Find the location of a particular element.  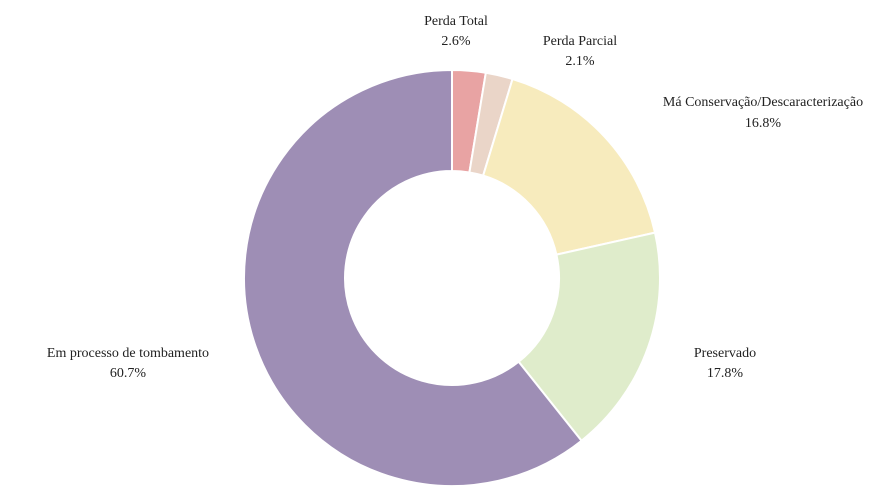

slice-label-value: 2.1% is located at coordinates (580, 61).